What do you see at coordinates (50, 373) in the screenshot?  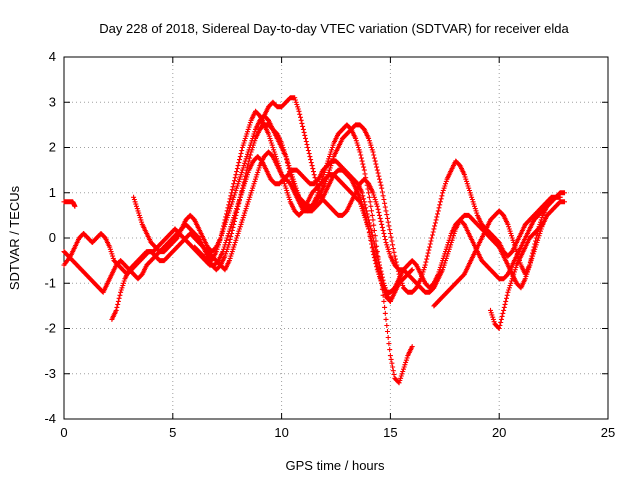 I see `y-tick-label: -3` at bounding box center [50, 373].